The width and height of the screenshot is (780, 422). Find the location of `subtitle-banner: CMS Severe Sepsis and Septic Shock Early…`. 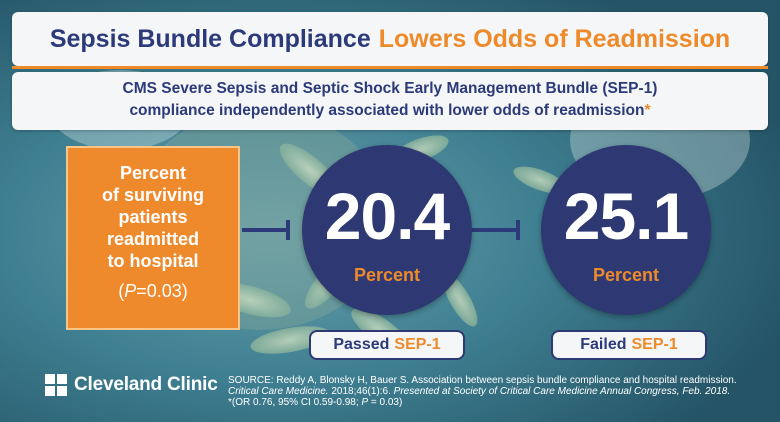

subtitle-banner: CMS Severe Sepsis and Septic Shock Early… is located at coordinates (390, 101).